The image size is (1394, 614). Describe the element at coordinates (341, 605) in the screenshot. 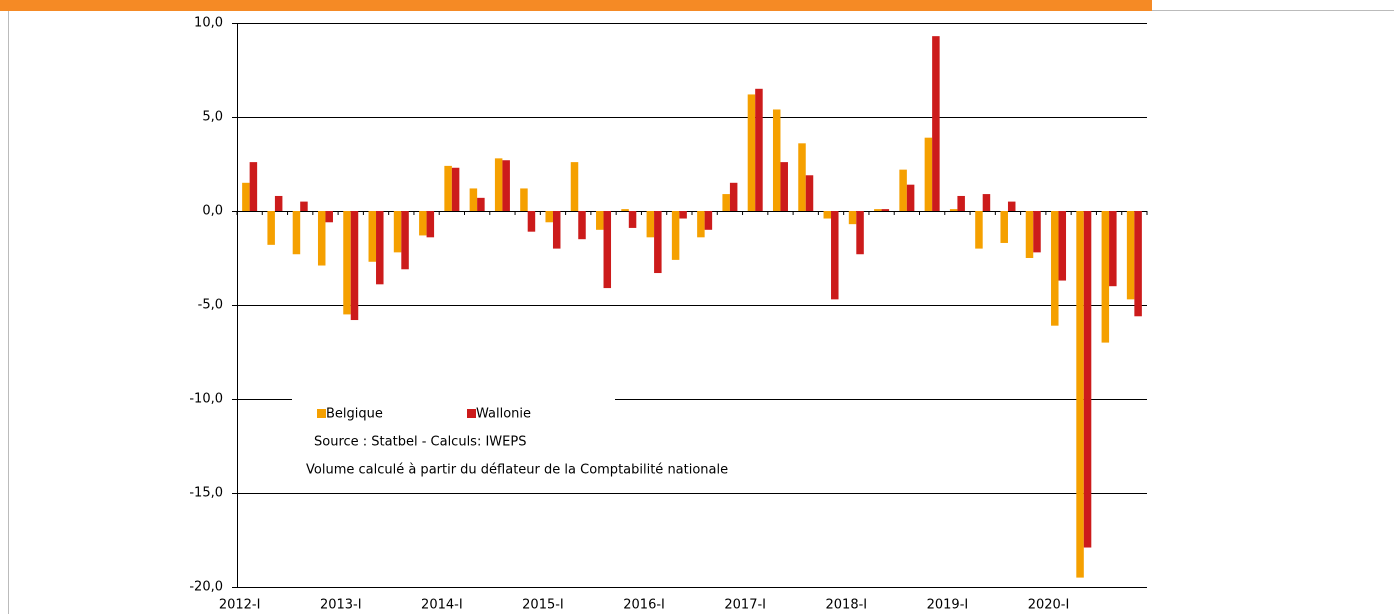

I see `x-tick-label: 2013-I` at that location.